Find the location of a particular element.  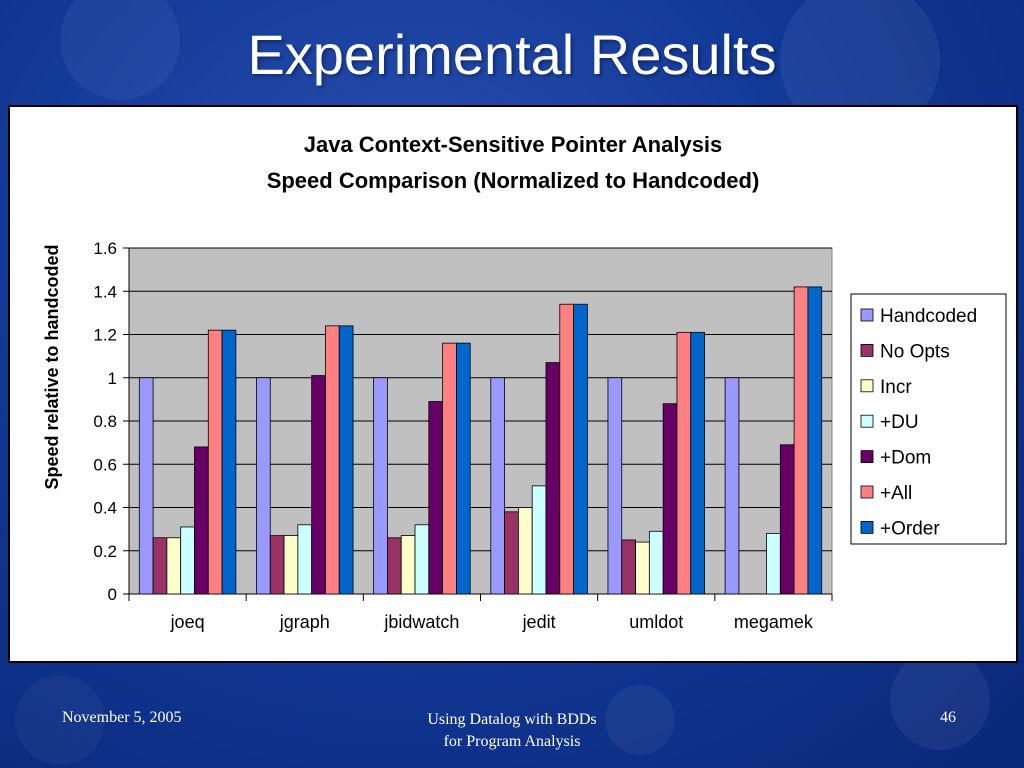

bar-handcoded-umldot is located at coordinates (615, 486).